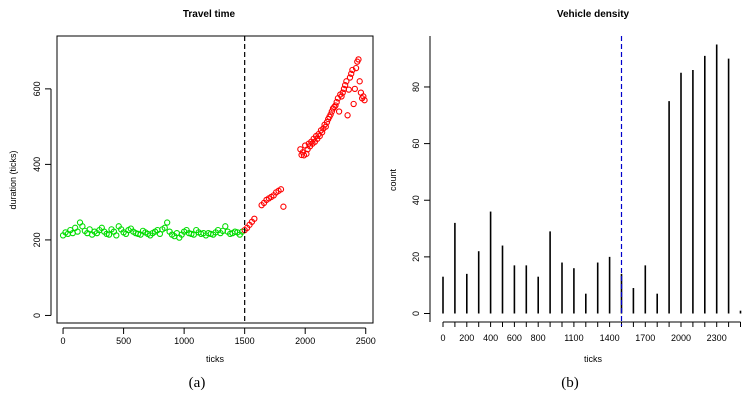  Describe the element at coordinates (538, 338) in the screenshot. I see `x-tick-label: 800` at that location.